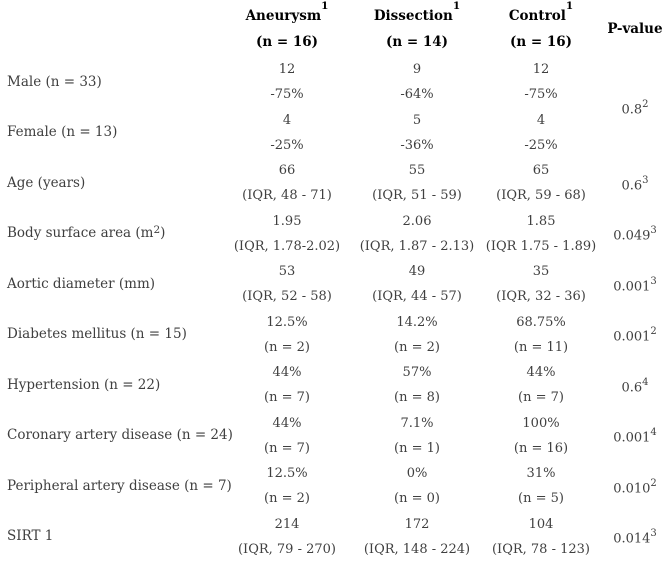 The image size is (670, 564). I want to click on row-label-sup: 2, so click(157, 229).